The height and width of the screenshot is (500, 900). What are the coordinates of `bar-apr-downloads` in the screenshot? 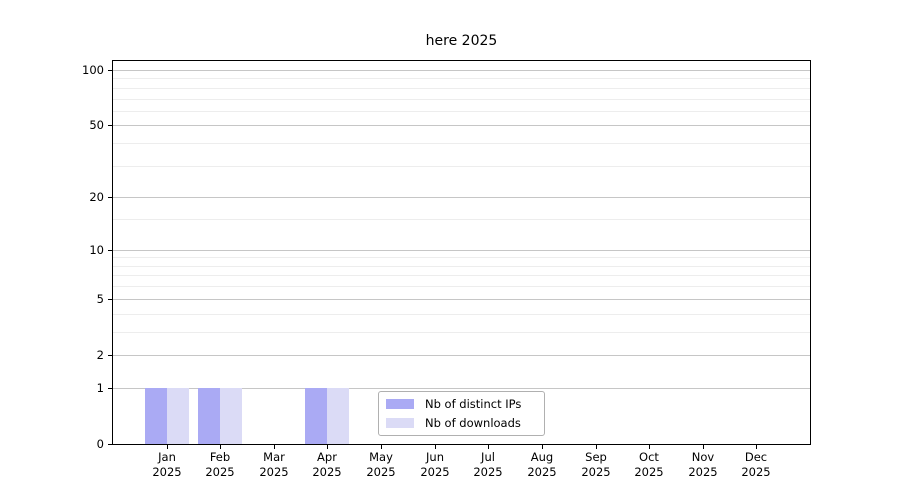 It's located at (338, 416).